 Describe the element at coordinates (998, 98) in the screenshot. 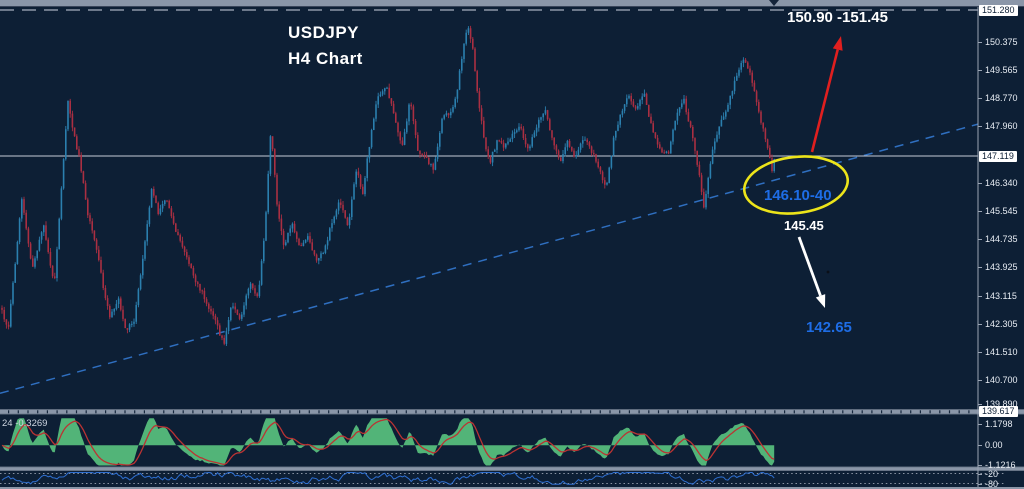

I see `price-tick-label: 148.770` at that location.